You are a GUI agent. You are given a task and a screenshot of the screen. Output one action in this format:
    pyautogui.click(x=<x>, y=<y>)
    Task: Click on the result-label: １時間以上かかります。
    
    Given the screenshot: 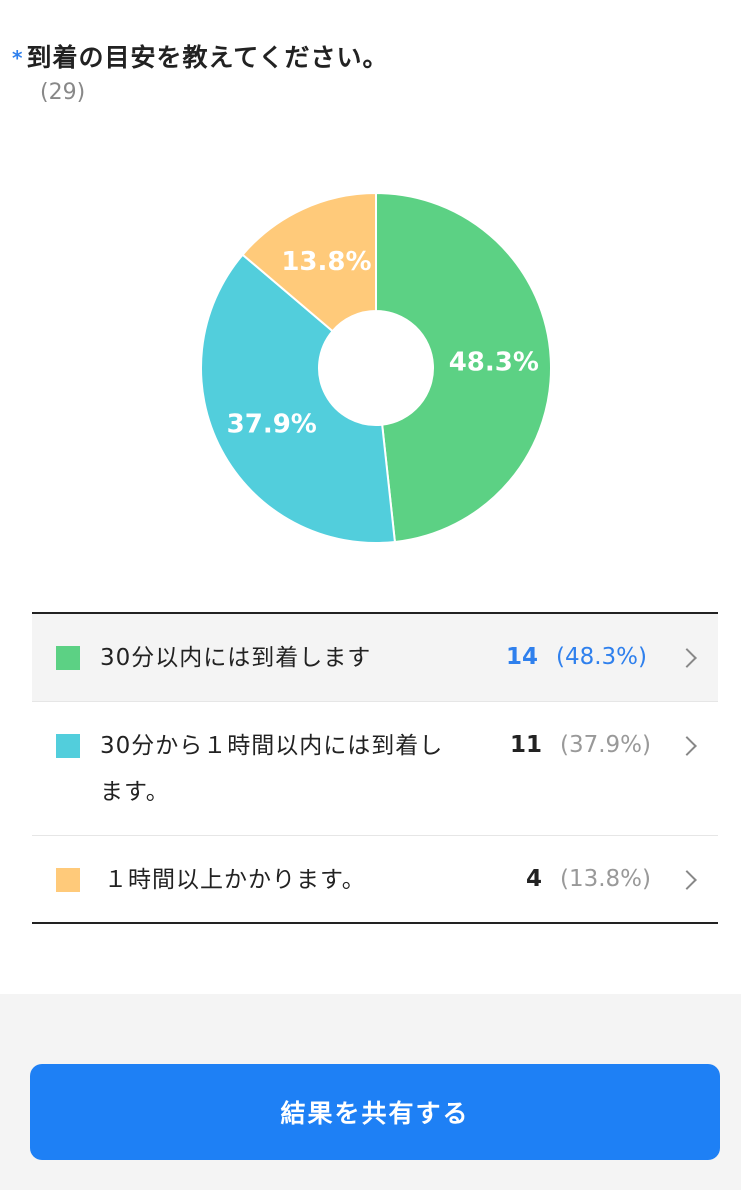 What is the action you would take?
    pyautogui.click(x=294, y=880)
    